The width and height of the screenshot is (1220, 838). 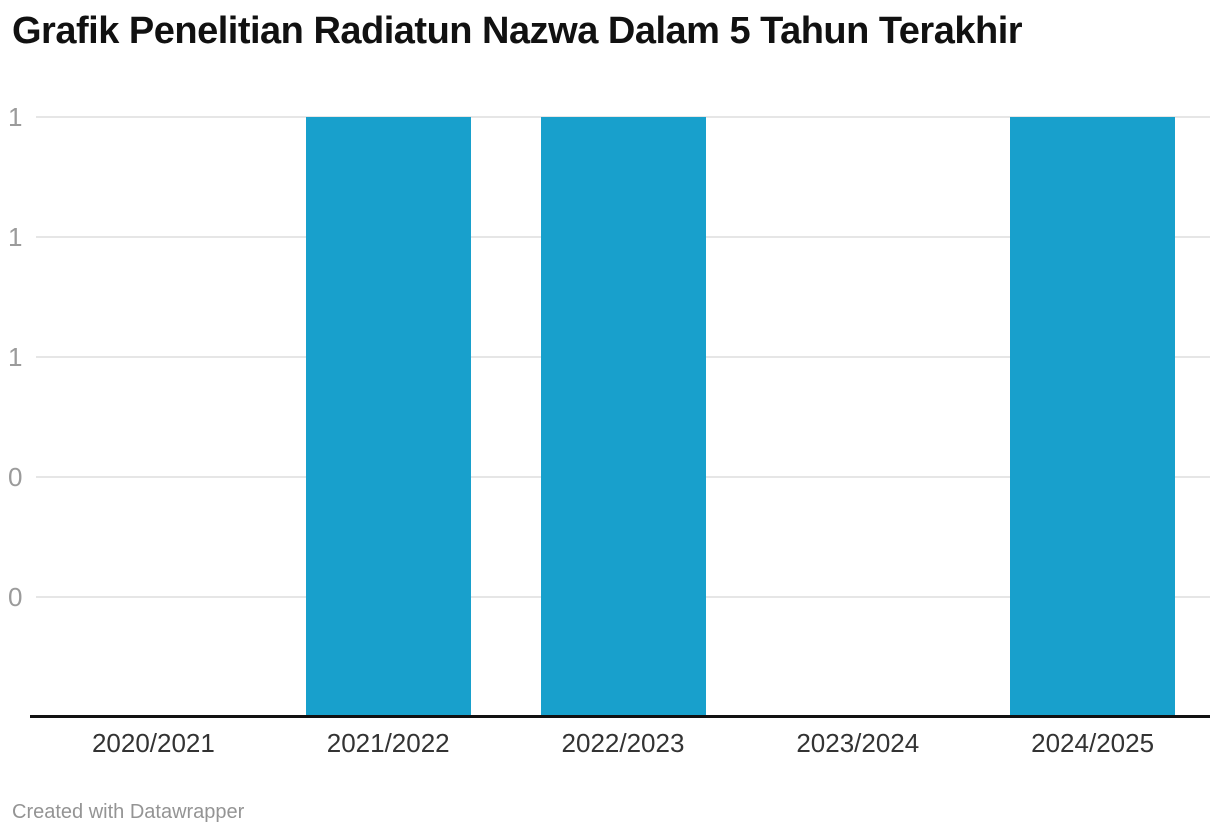 What do you see at coordinates (153, 743) in the screenshot?
I see `x-axis-category-label: 2020/2021` at bounding box center [153, 743].